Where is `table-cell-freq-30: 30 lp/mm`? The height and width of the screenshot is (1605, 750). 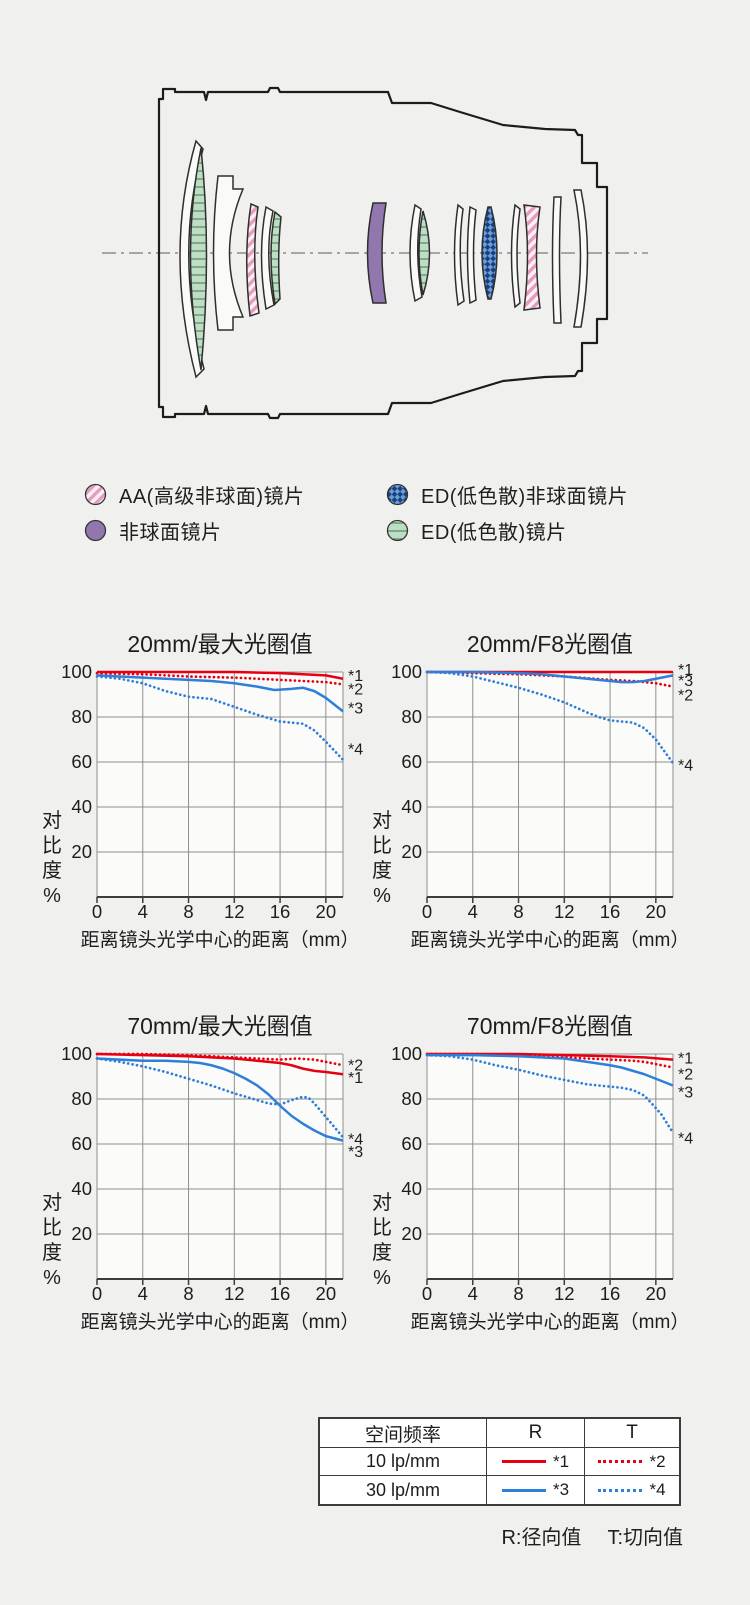
table-cell-freq-30: 30 lp/mm is located at coordinates (403, 1490).